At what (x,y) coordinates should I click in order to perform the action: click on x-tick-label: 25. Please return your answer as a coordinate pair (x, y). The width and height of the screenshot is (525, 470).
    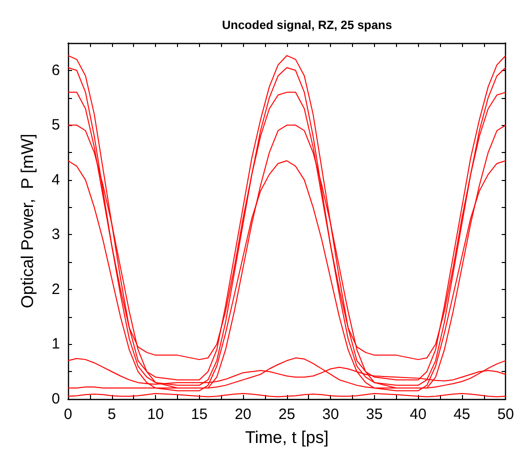
    Looking at the image, I should click on (287, 414).